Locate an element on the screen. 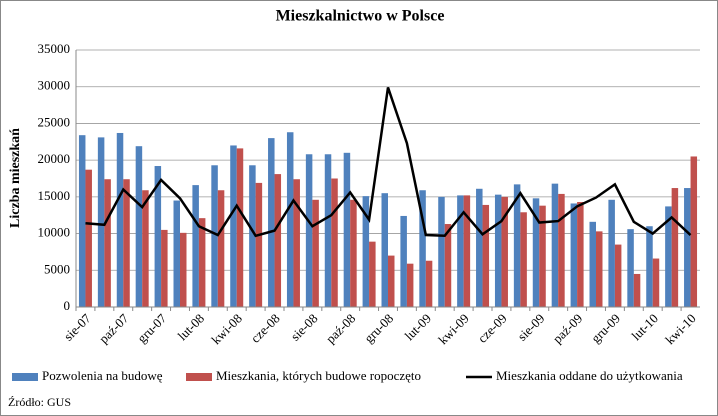 This screenshot has width=718, height=416. y-tick-label: 10000 is located at coordinates (54, 232).